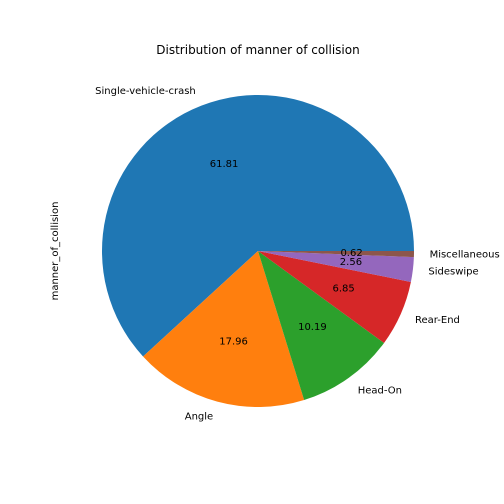  I want to click on chart-title: Distribution of manner of collision, so click(257, 50).